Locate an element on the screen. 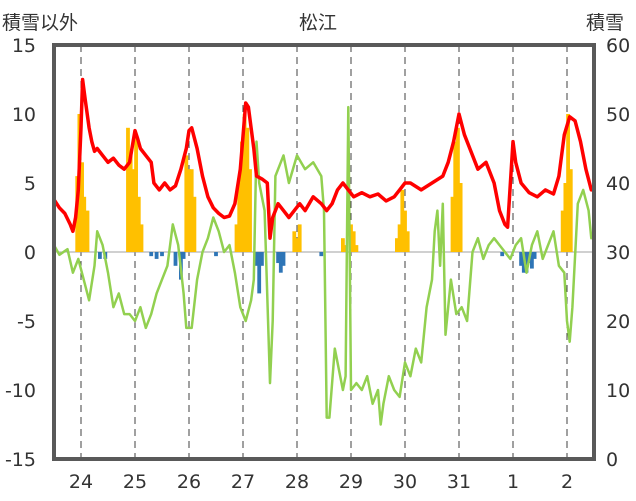 The height and width of the screenshot is (501, 636). right-tick-label: 10 is located at coordinates (618, 391).